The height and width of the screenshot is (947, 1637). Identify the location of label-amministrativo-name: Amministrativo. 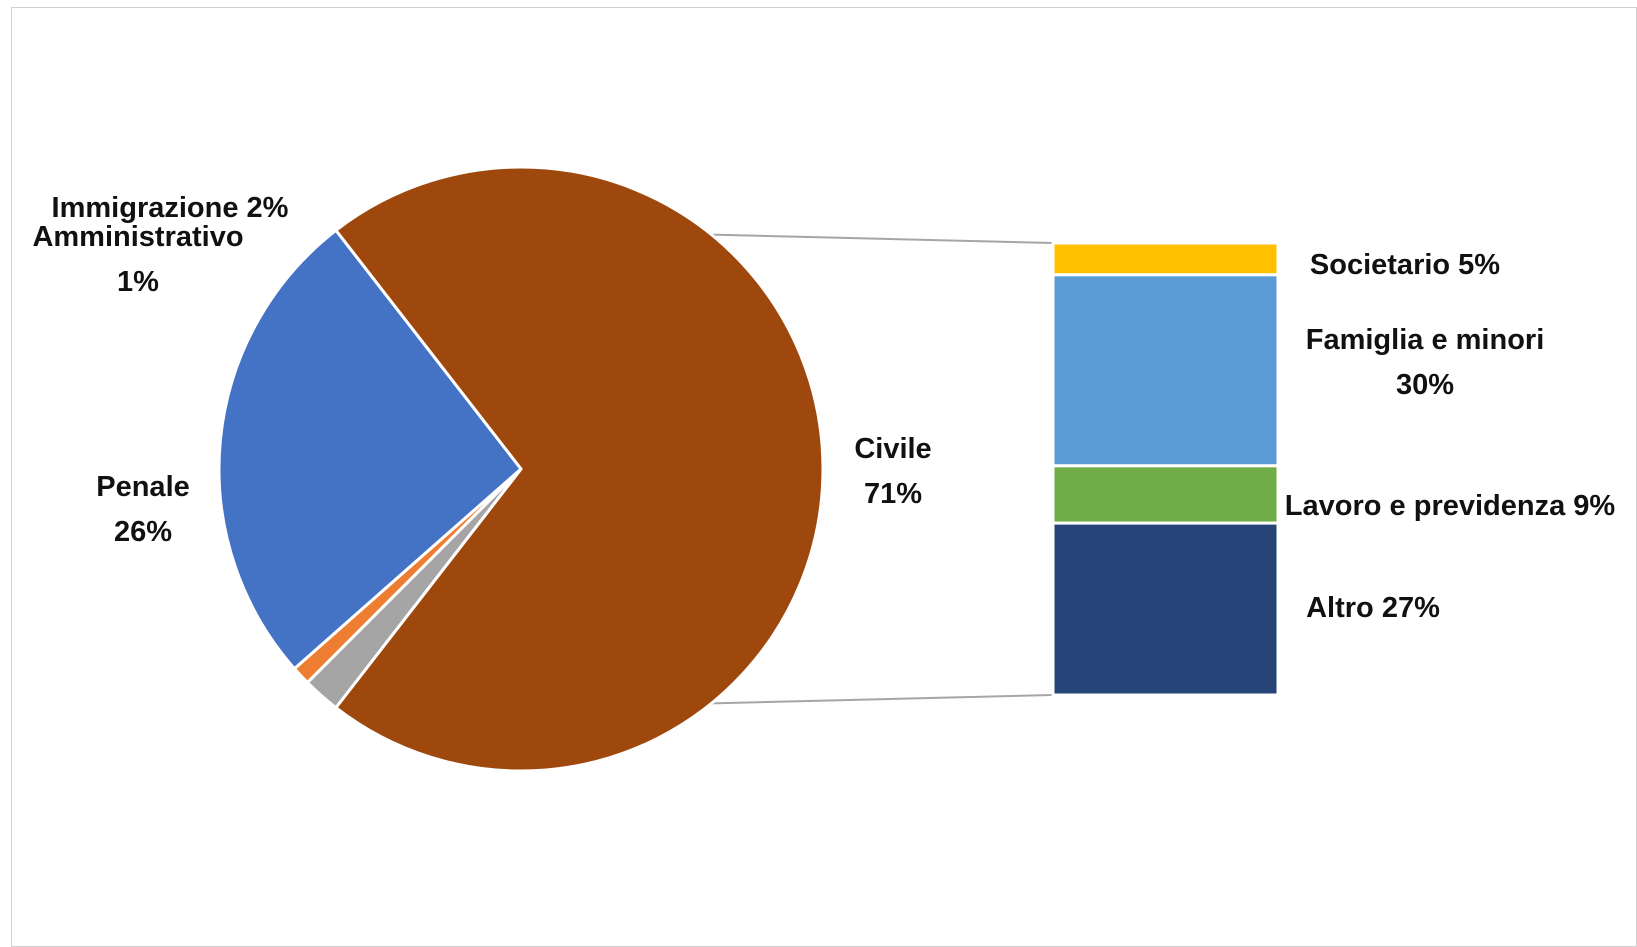
(137, 237).